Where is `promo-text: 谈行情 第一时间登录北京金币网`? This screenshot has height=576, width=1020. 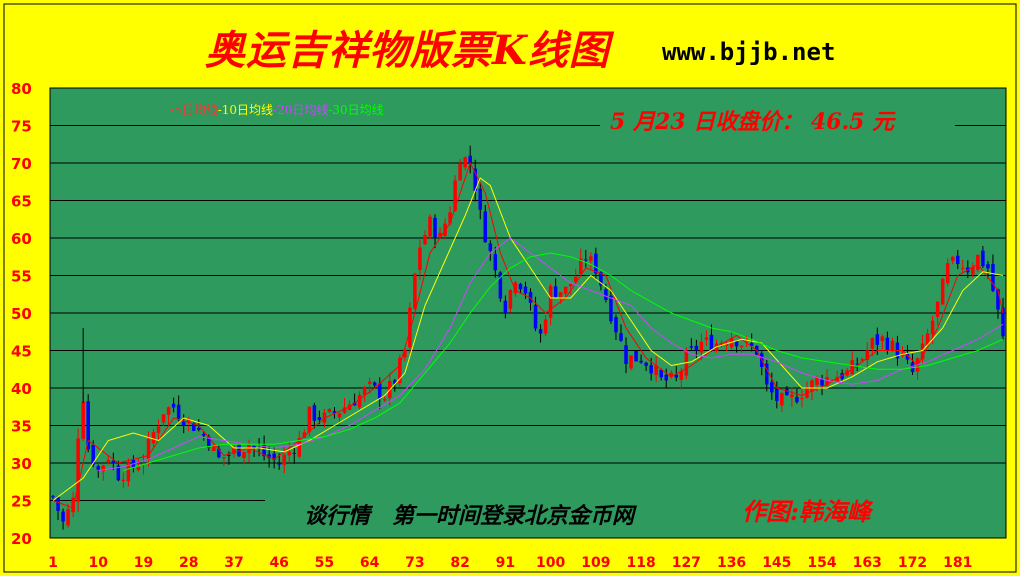 promo-text: 谈行情 第一时间登录北京金币网 is located at coordinates (469, 516).